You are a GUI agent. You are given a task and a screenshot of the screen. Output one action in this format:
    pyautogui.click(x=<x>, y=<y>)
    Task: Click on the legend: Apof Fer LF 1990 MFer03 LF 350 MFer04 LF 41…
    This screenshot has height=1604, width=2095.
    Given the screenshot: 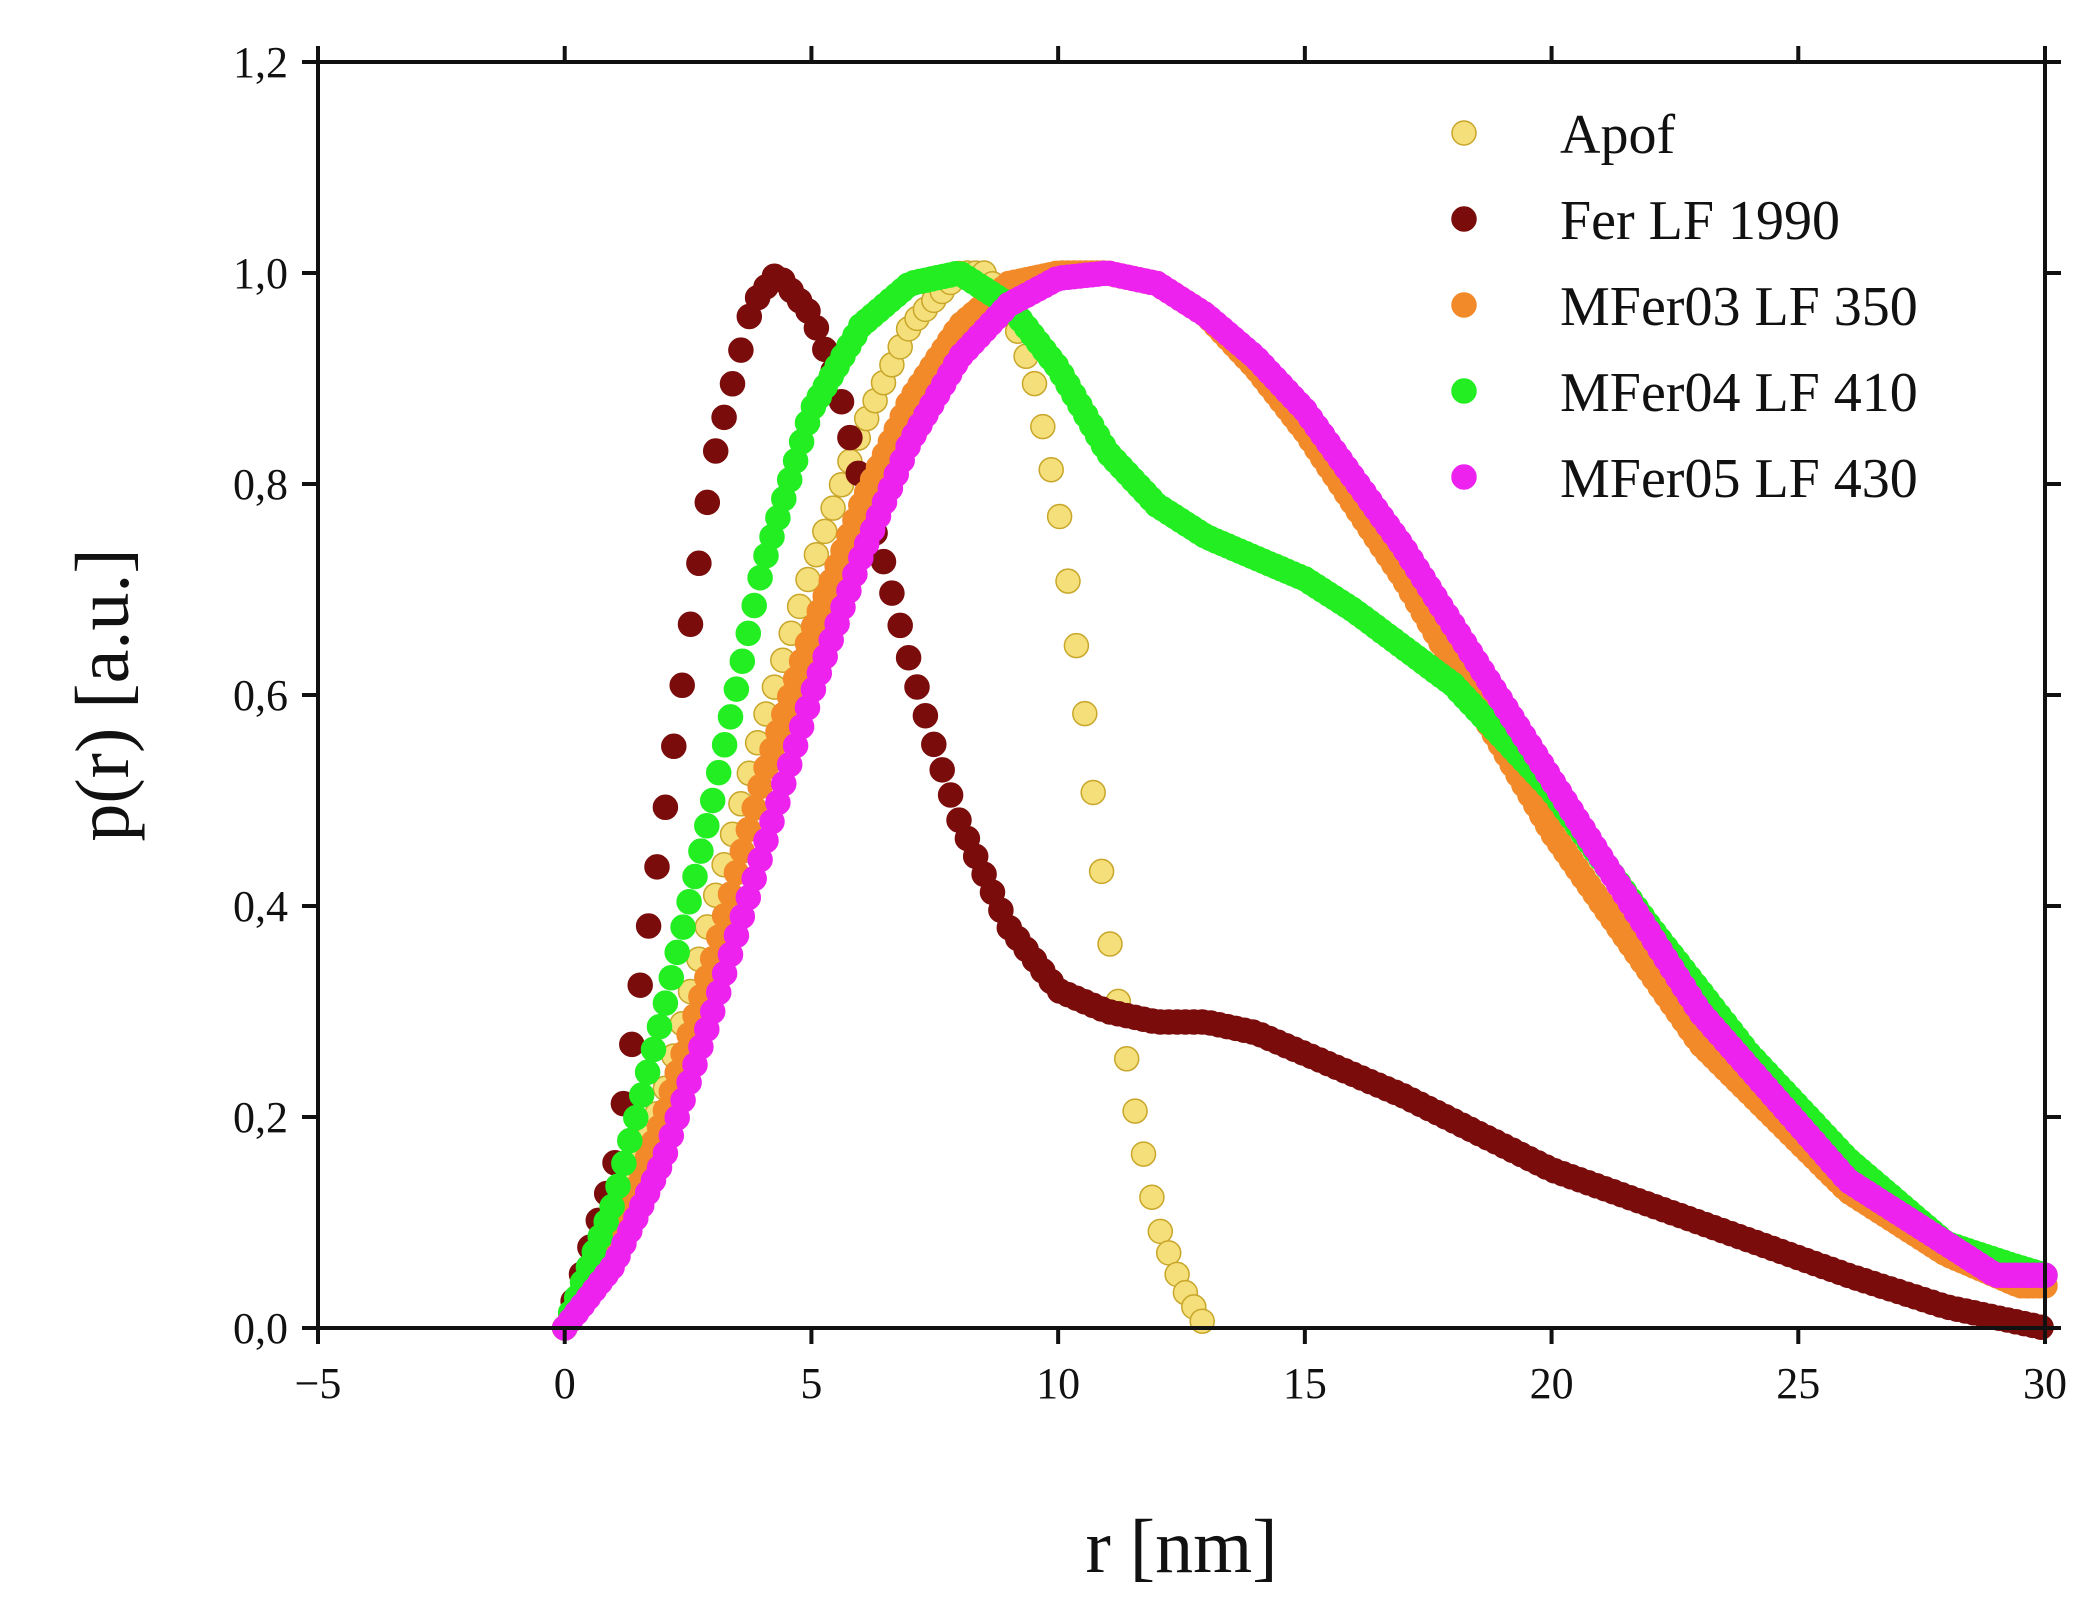 What is the action you would take?
    pyautogui.click(x=1684, y=307)
    